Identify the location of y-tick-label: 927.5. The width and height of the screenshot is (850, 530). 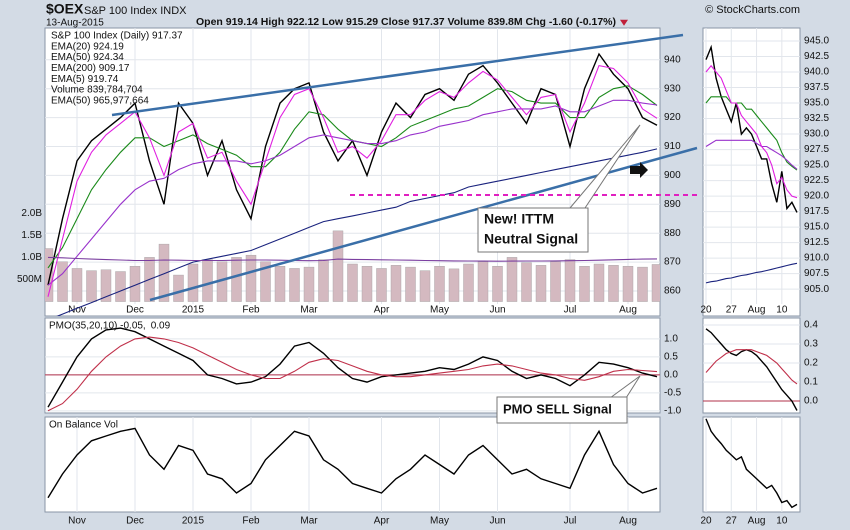
(816, 149).